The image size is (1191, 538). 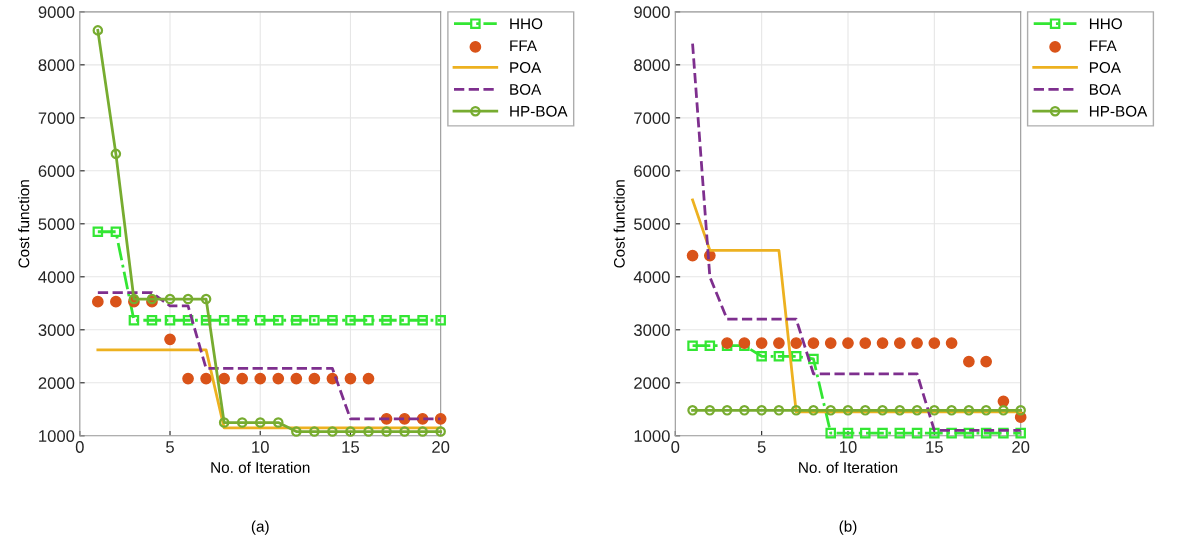 I want to click on text: (a), so click(x=260, y=527).